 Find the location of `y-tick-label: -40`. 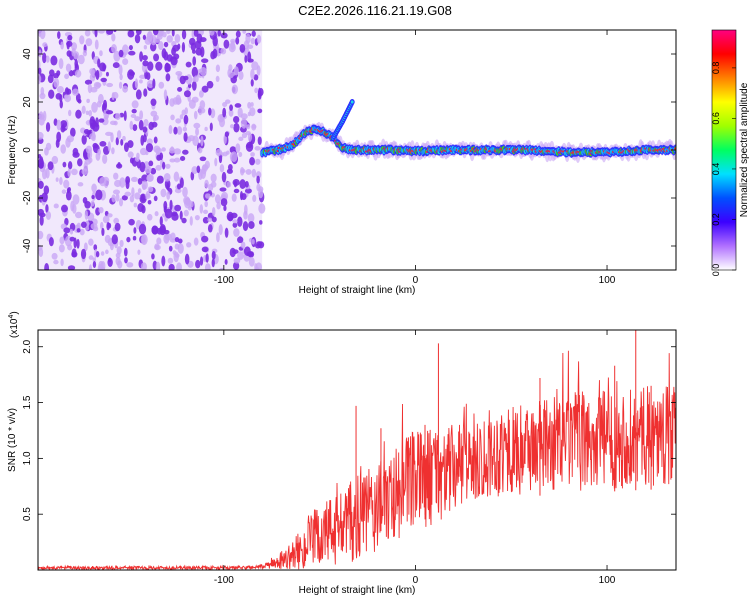

y-tick-label: -40 is located at coordinates (27, 245).